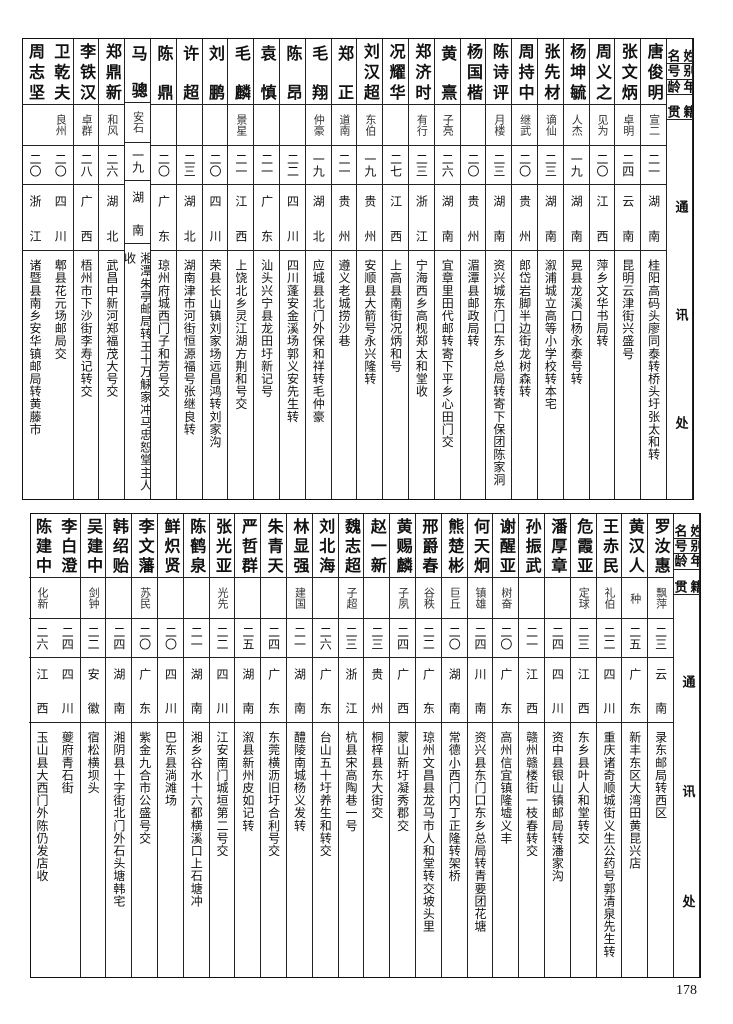 This screenshot has width=733, height=1024. I want to click on cell-age: 一九, so click(370, 165).